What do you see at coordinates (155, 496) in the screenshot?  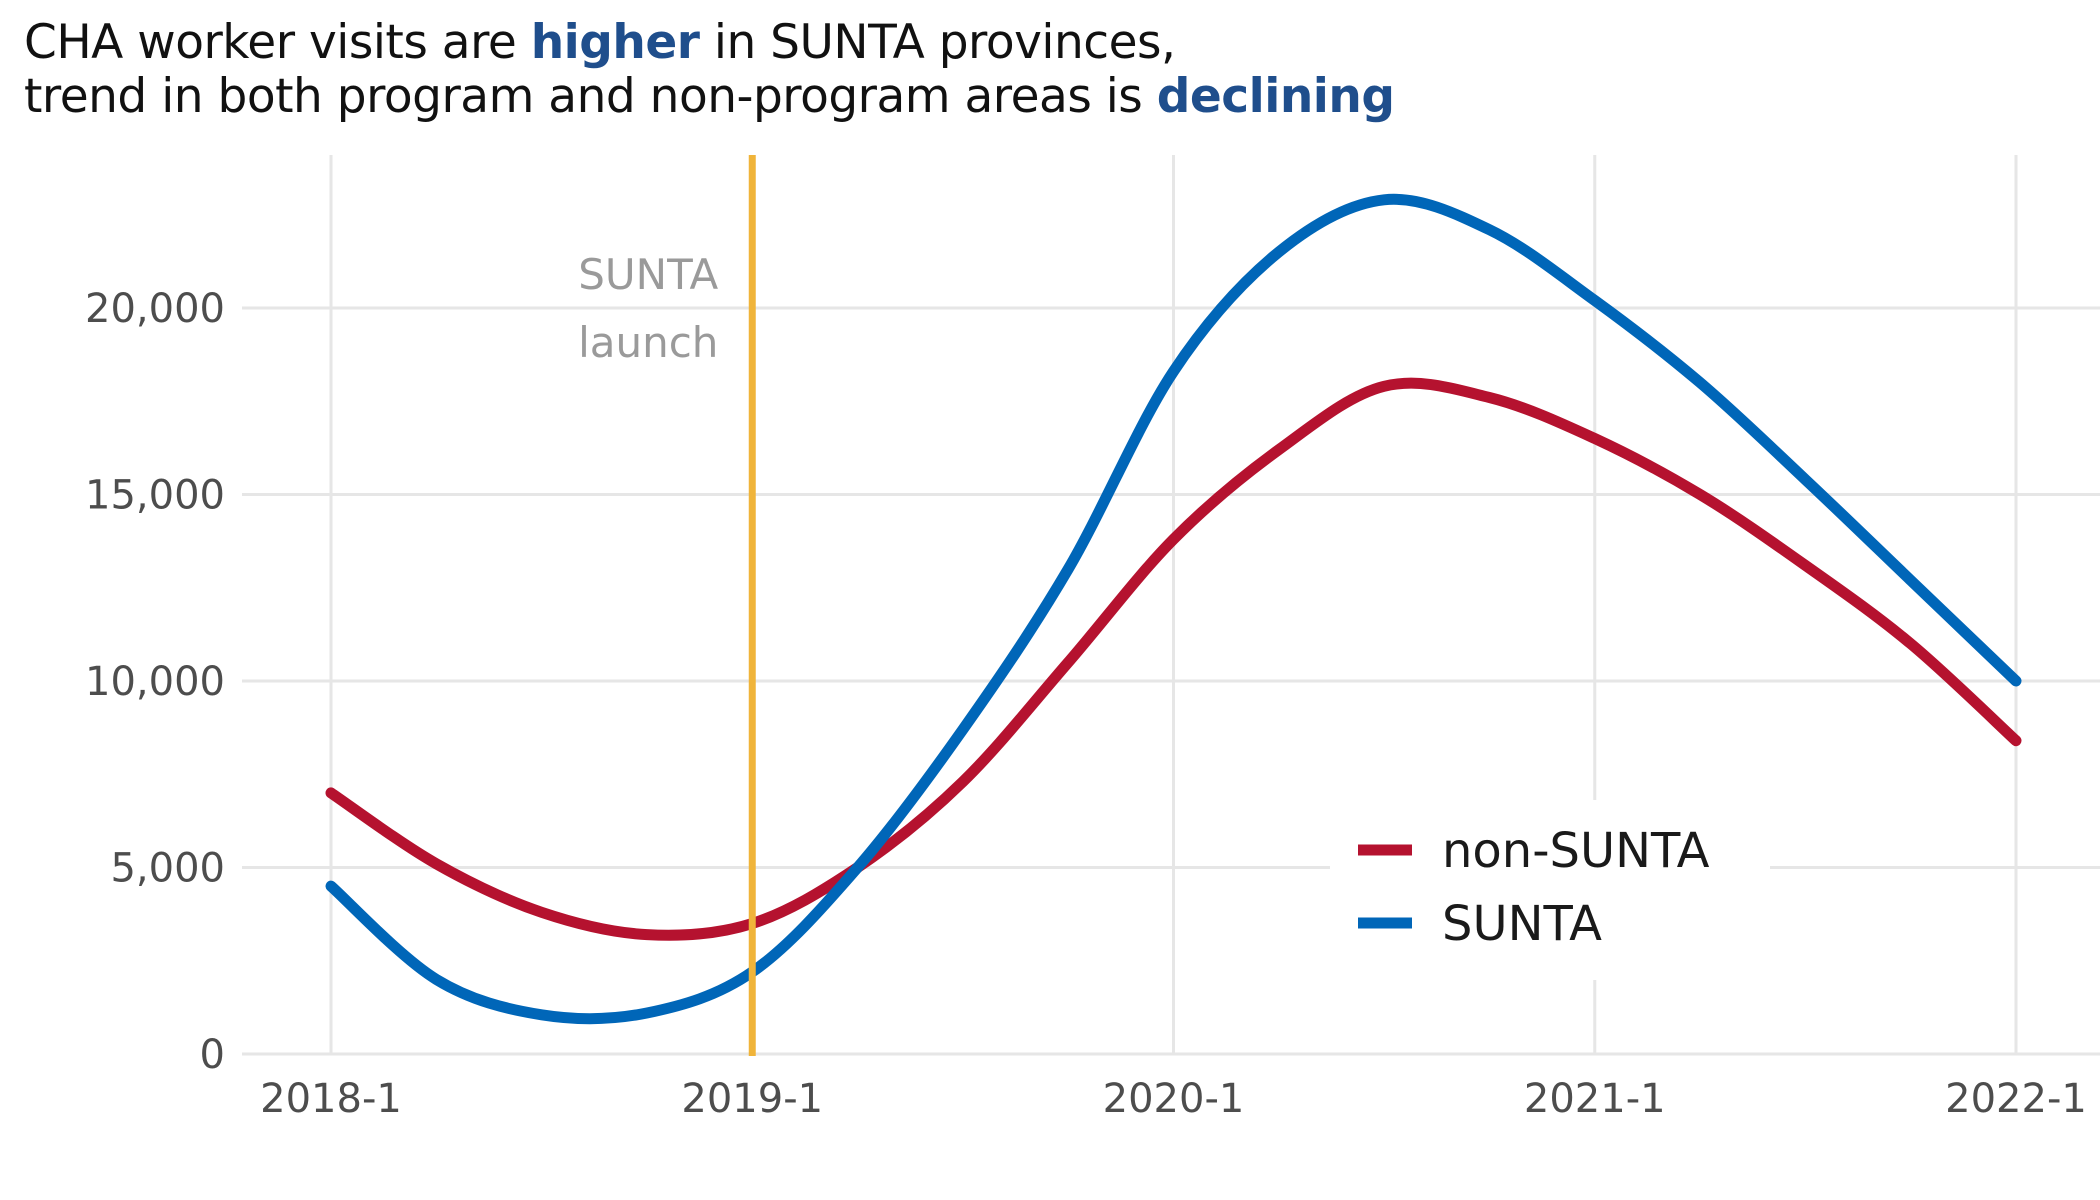 I see `y-tick-label: 15,000` at bounding box center [155, 496].